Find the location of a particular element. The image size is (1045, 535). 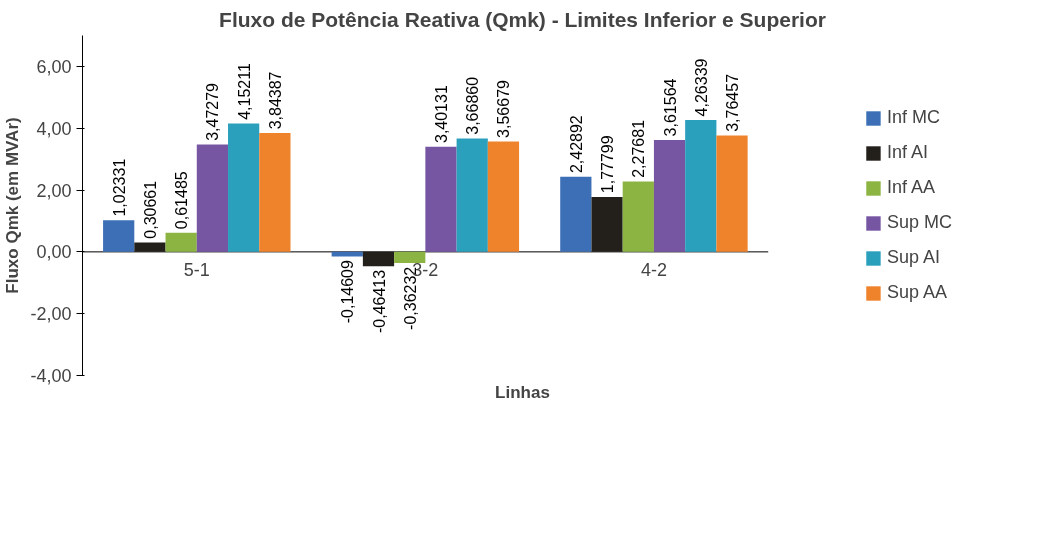

y-tick-label: 4,00 is located at coordinates (54, 128).